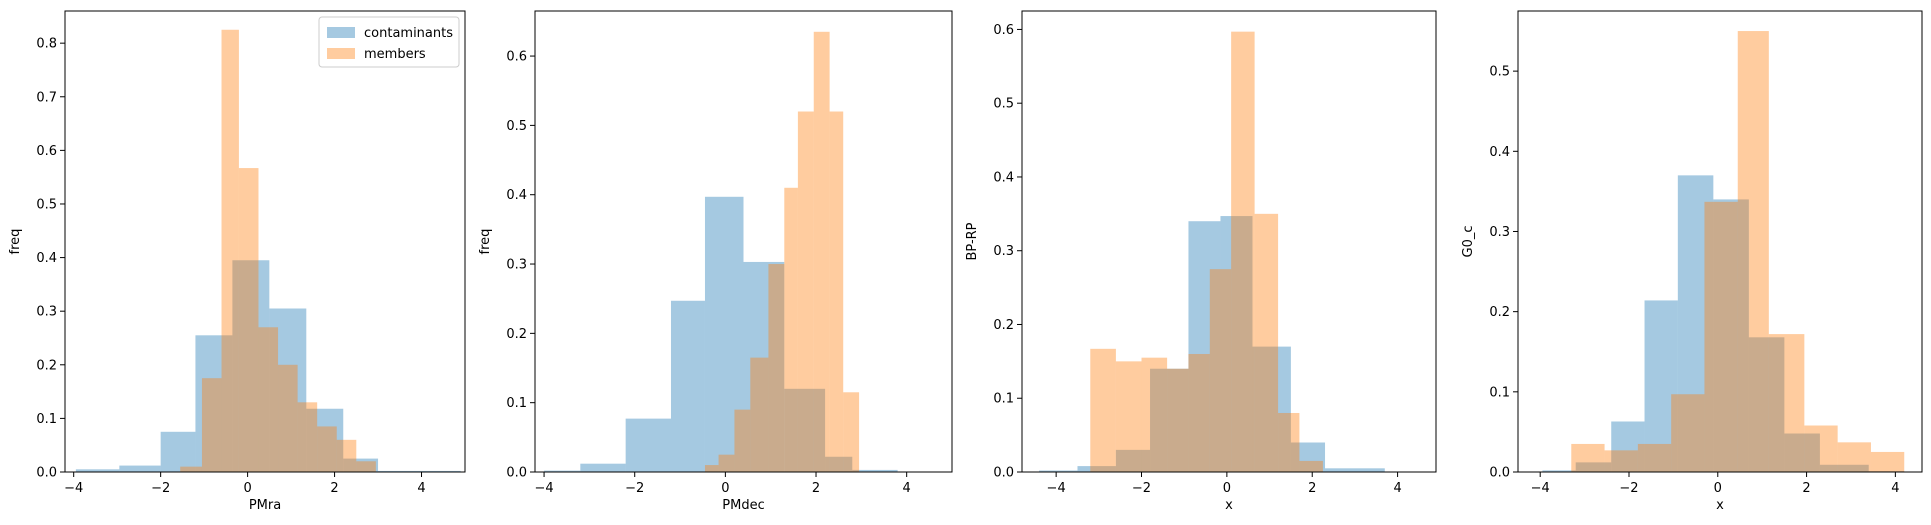 This screenshot has width=1931, height=525. Describe the element at coordinates (160, 488) in the screenshot. I see `x-tick-label: −2` at that location.